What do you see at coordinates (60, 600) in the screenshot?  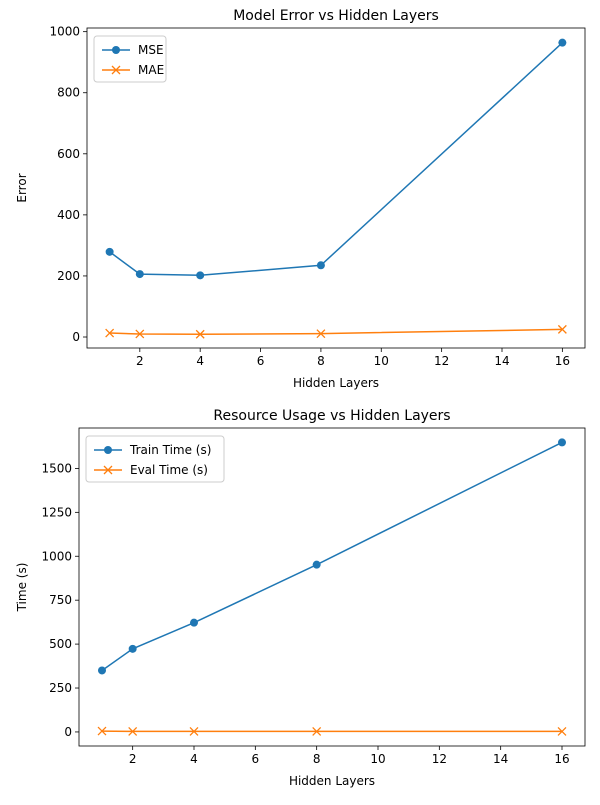 I see `y-tick-label: 750` at bounding box center [60, 600].